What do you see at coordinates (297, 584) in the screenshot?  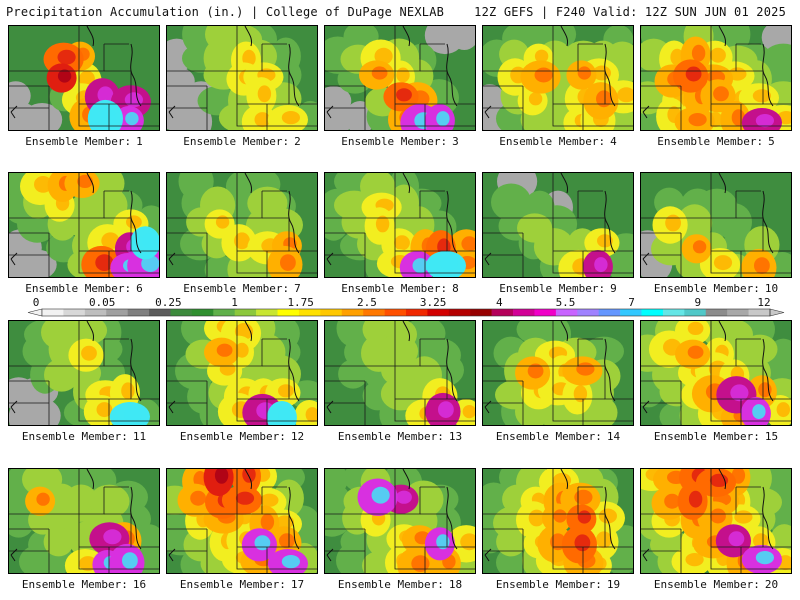 I see `member-number: 17` at bounding box center [297, 584].